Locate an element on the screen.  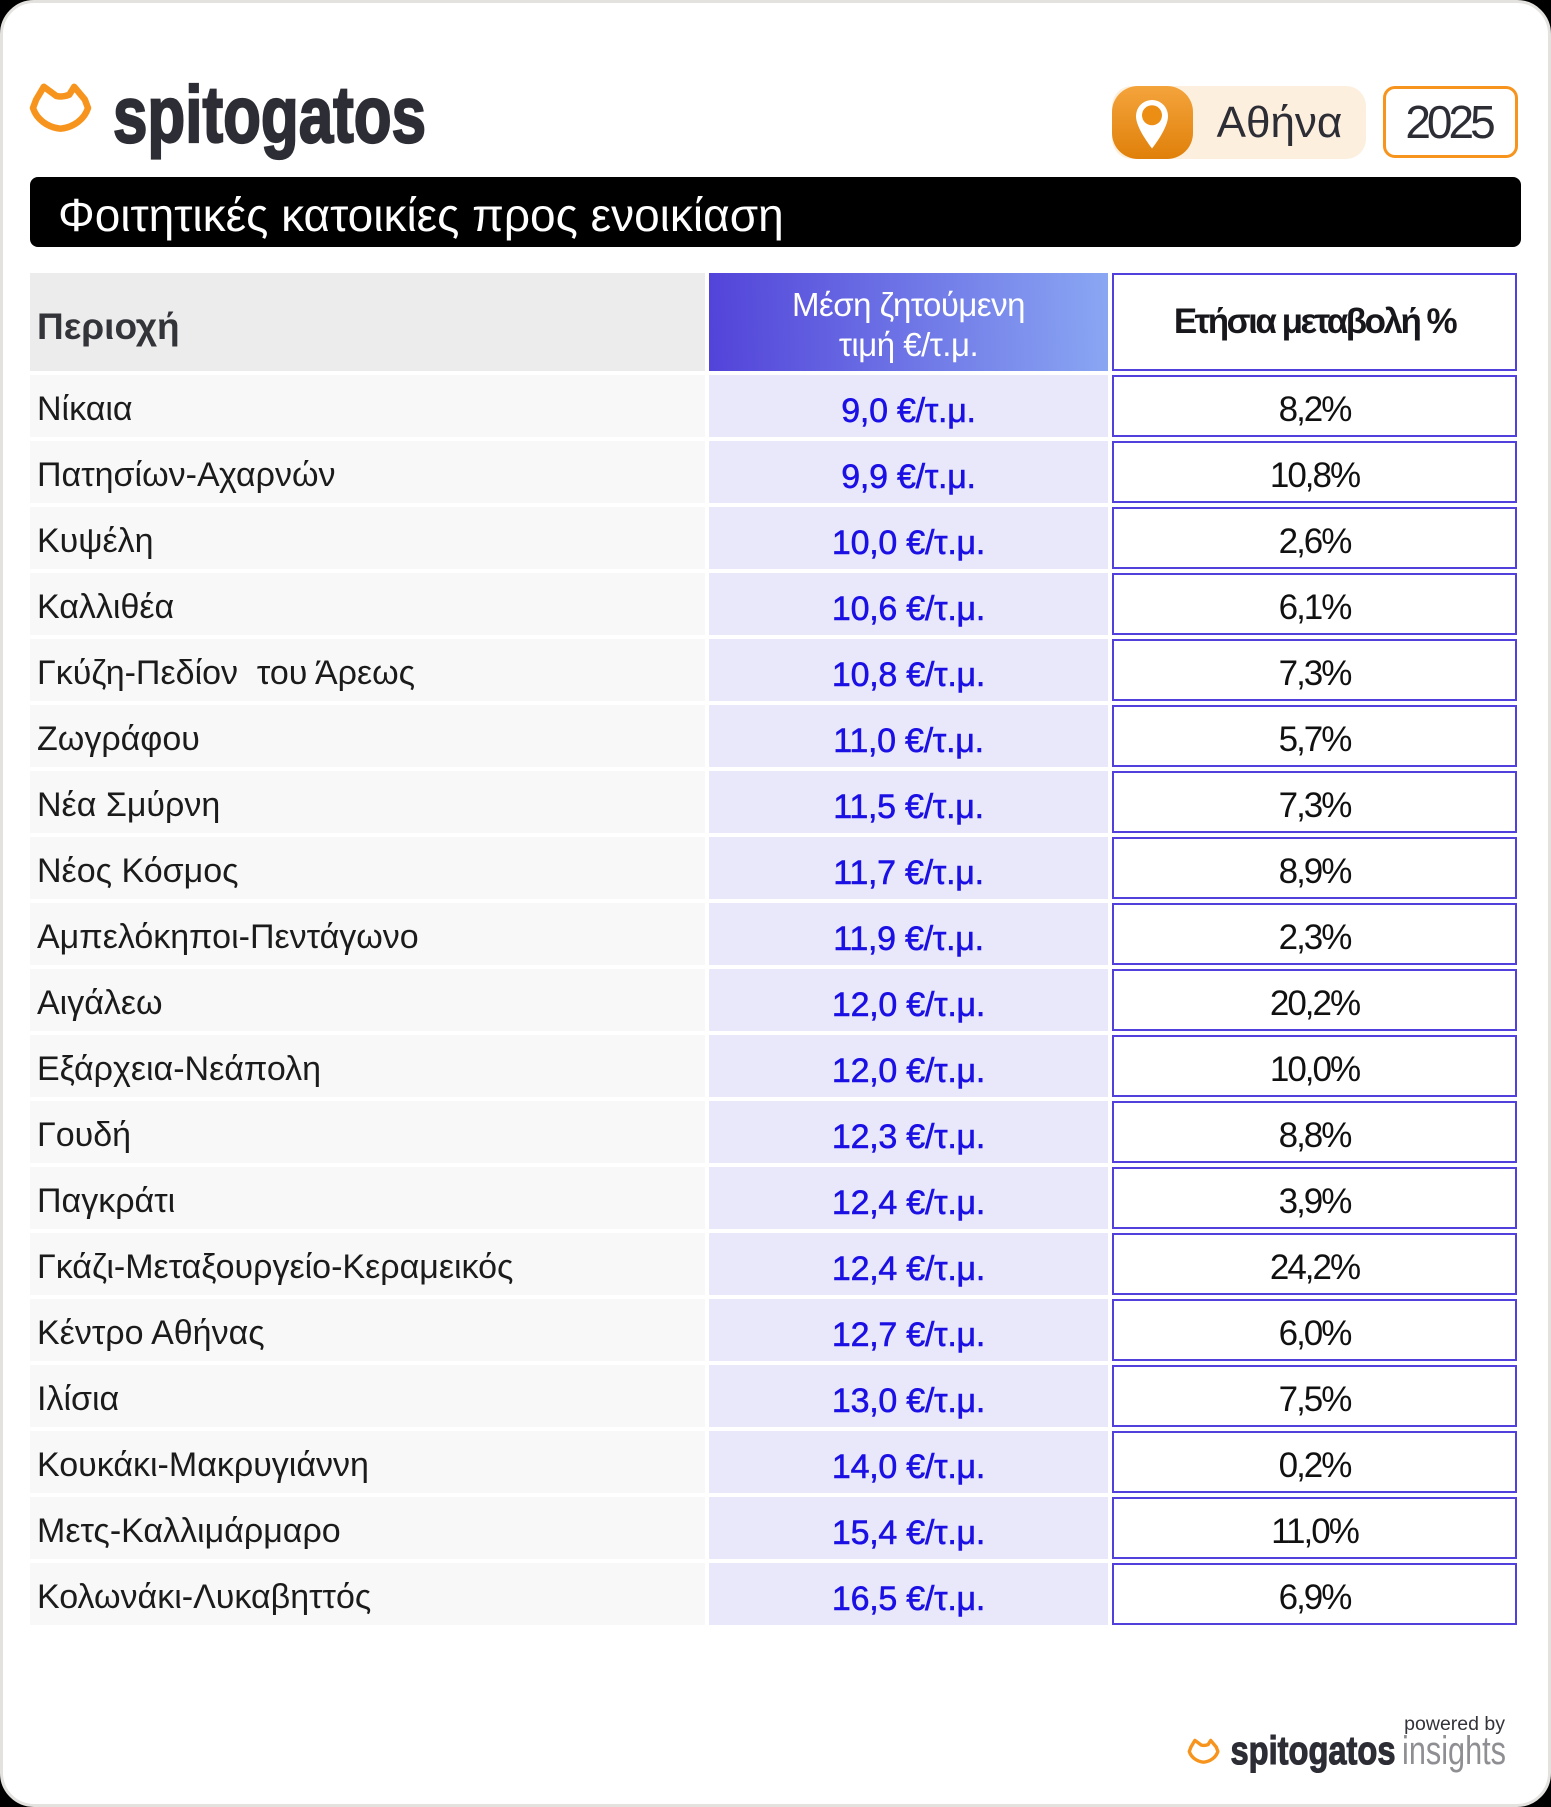
svg-text: insights is located at coordinates (1454, 1752).